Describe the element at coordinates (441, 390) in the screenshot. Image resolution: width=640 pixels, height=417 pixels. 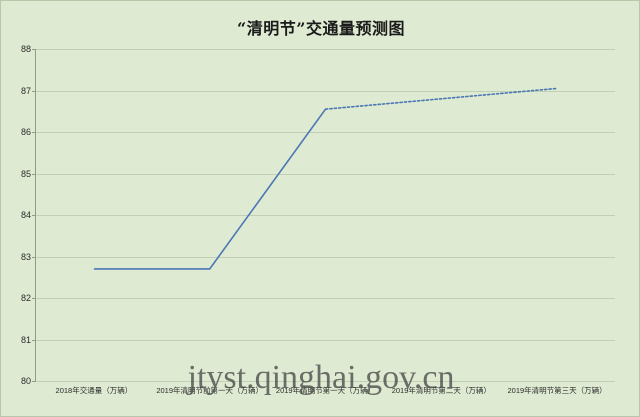
I see `x-tick-label: 2019年清明节第二天（万辆）` at that location.